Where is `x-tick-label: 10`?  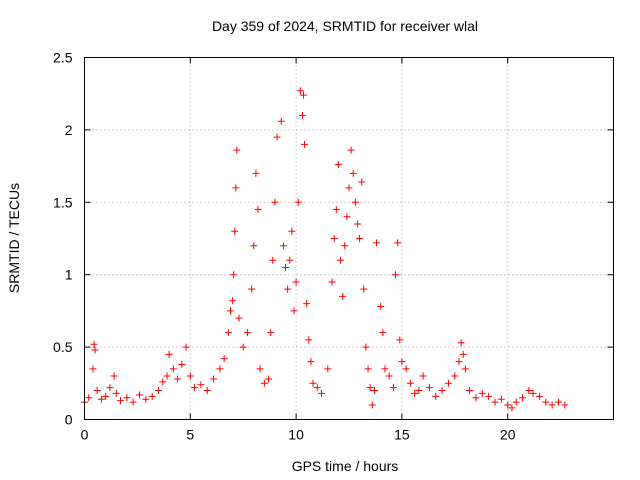 x-tick-label: 10 is located at coordinates (296, 435).